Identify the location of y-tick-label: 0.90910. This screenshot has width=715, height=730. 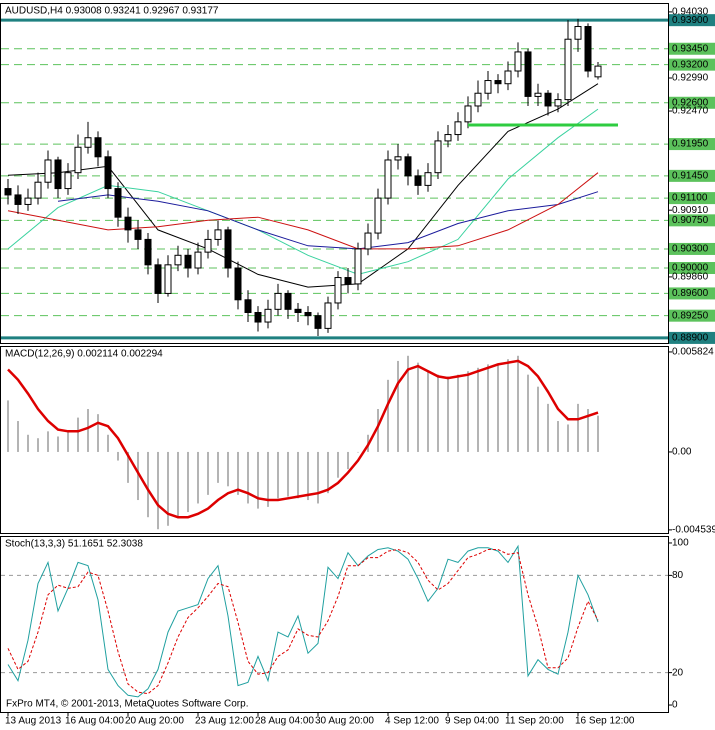
(690, 210).